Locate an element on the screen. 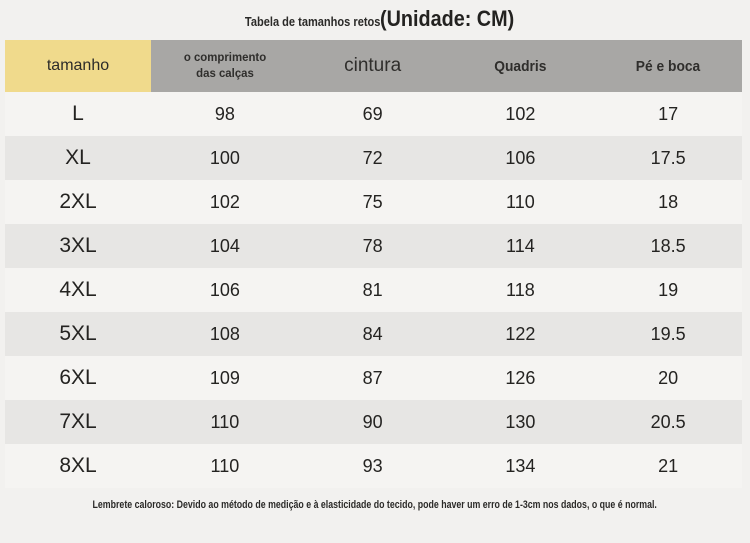  value-cintura: 69 is located at coordinates (372, 113).